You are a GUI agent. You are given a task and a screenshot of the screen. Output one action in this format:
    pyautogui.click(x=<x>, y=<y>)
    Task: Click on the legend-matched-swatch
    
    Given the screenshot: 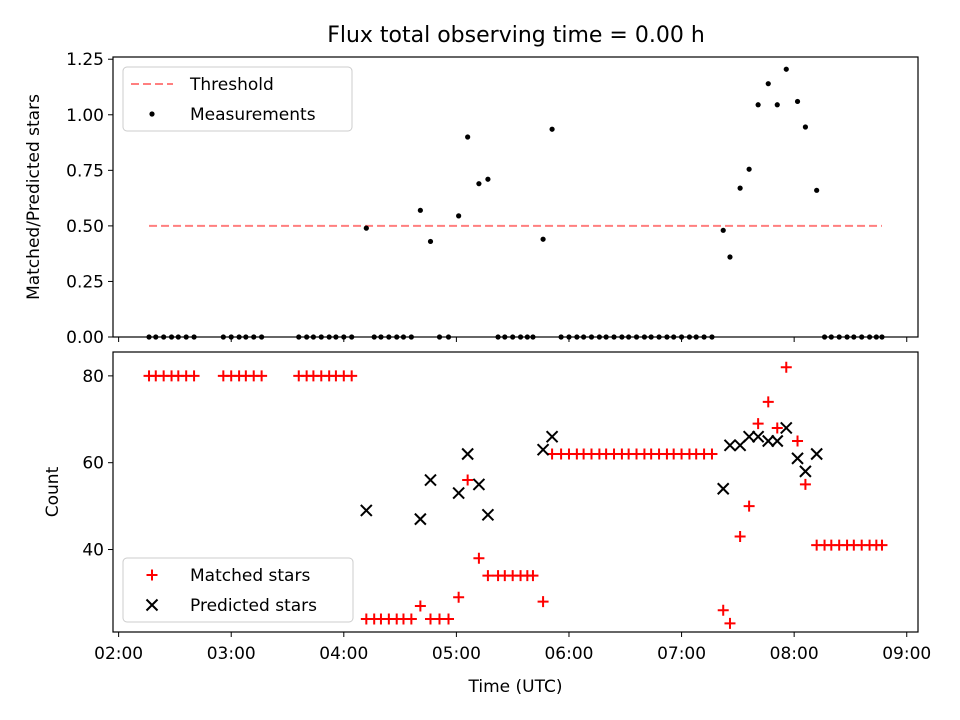 What is the action you would take?
    pyautogui.click(x=152, y=575)
    